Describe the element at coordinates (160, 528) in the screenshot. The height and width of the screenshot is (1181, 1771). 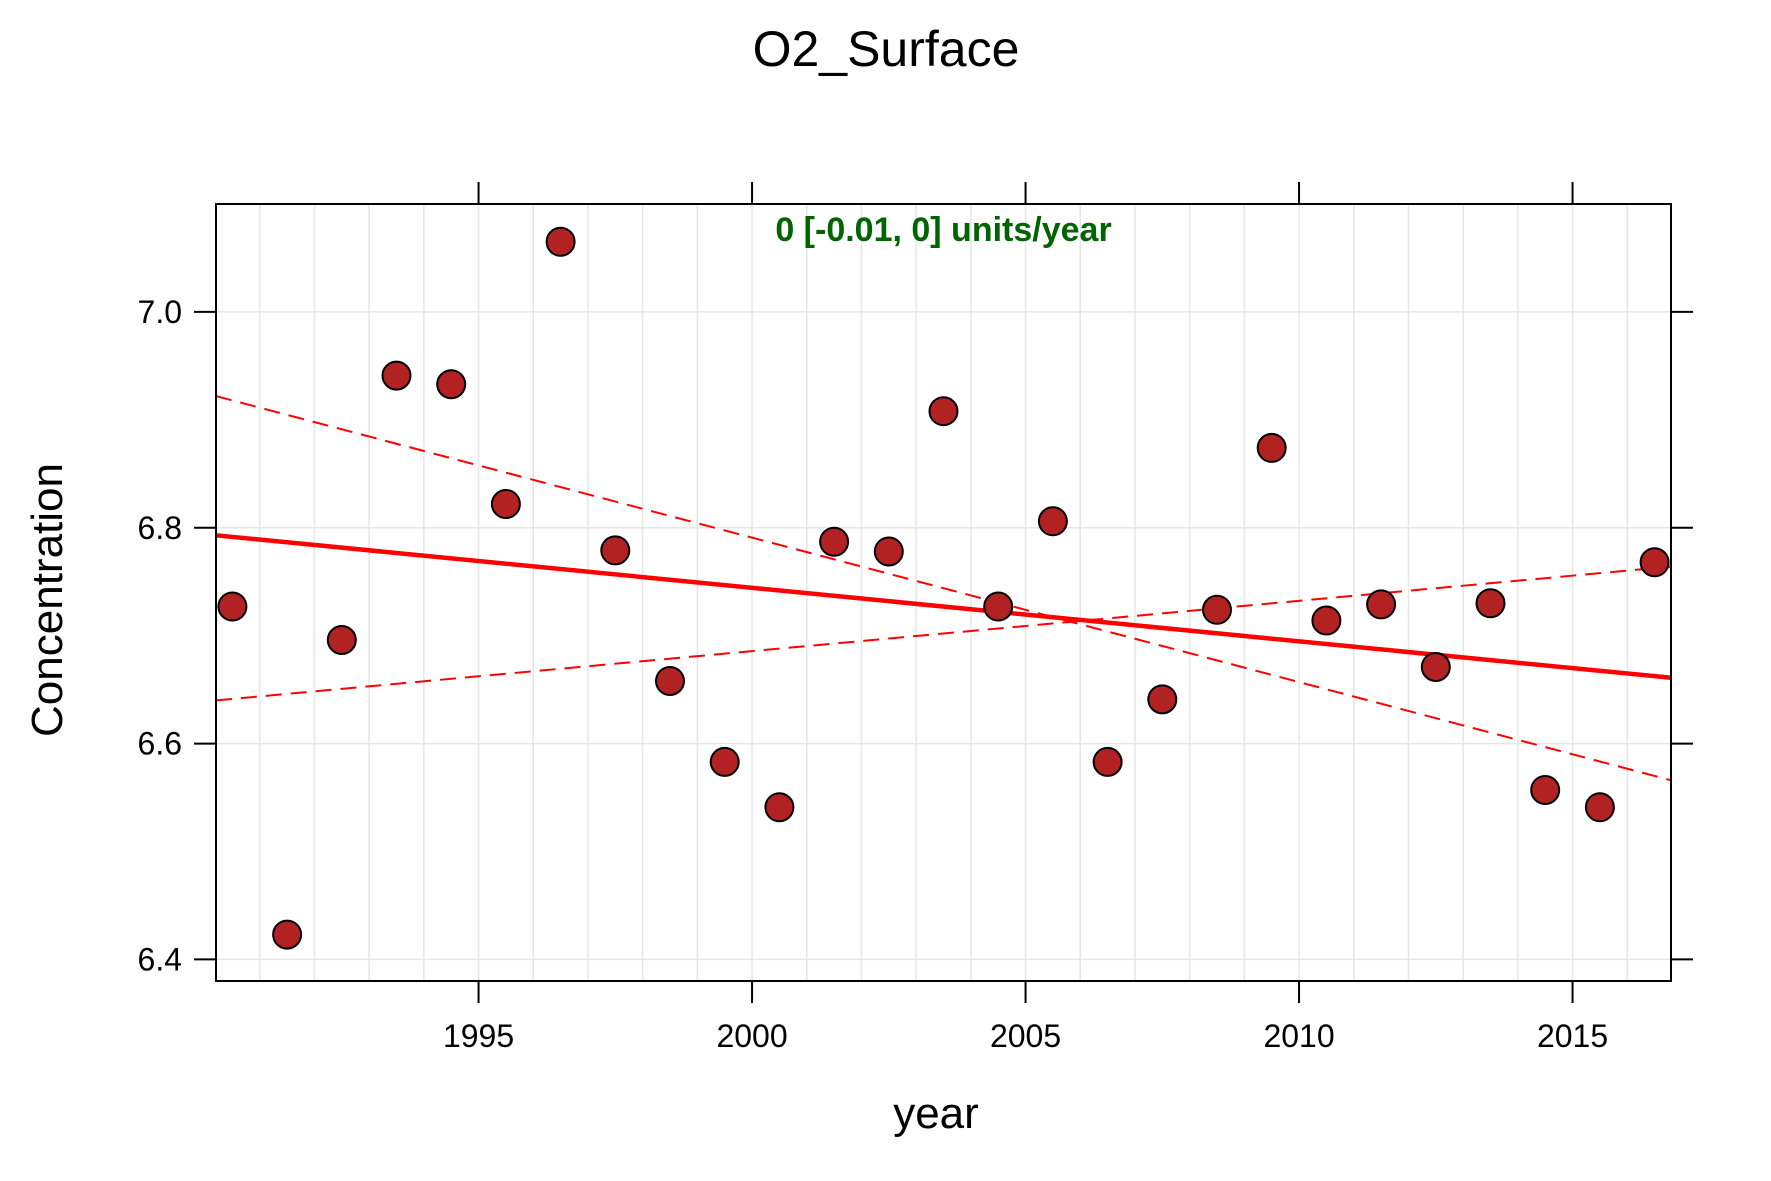
I see `y-tick-label: 6.8` at that location.